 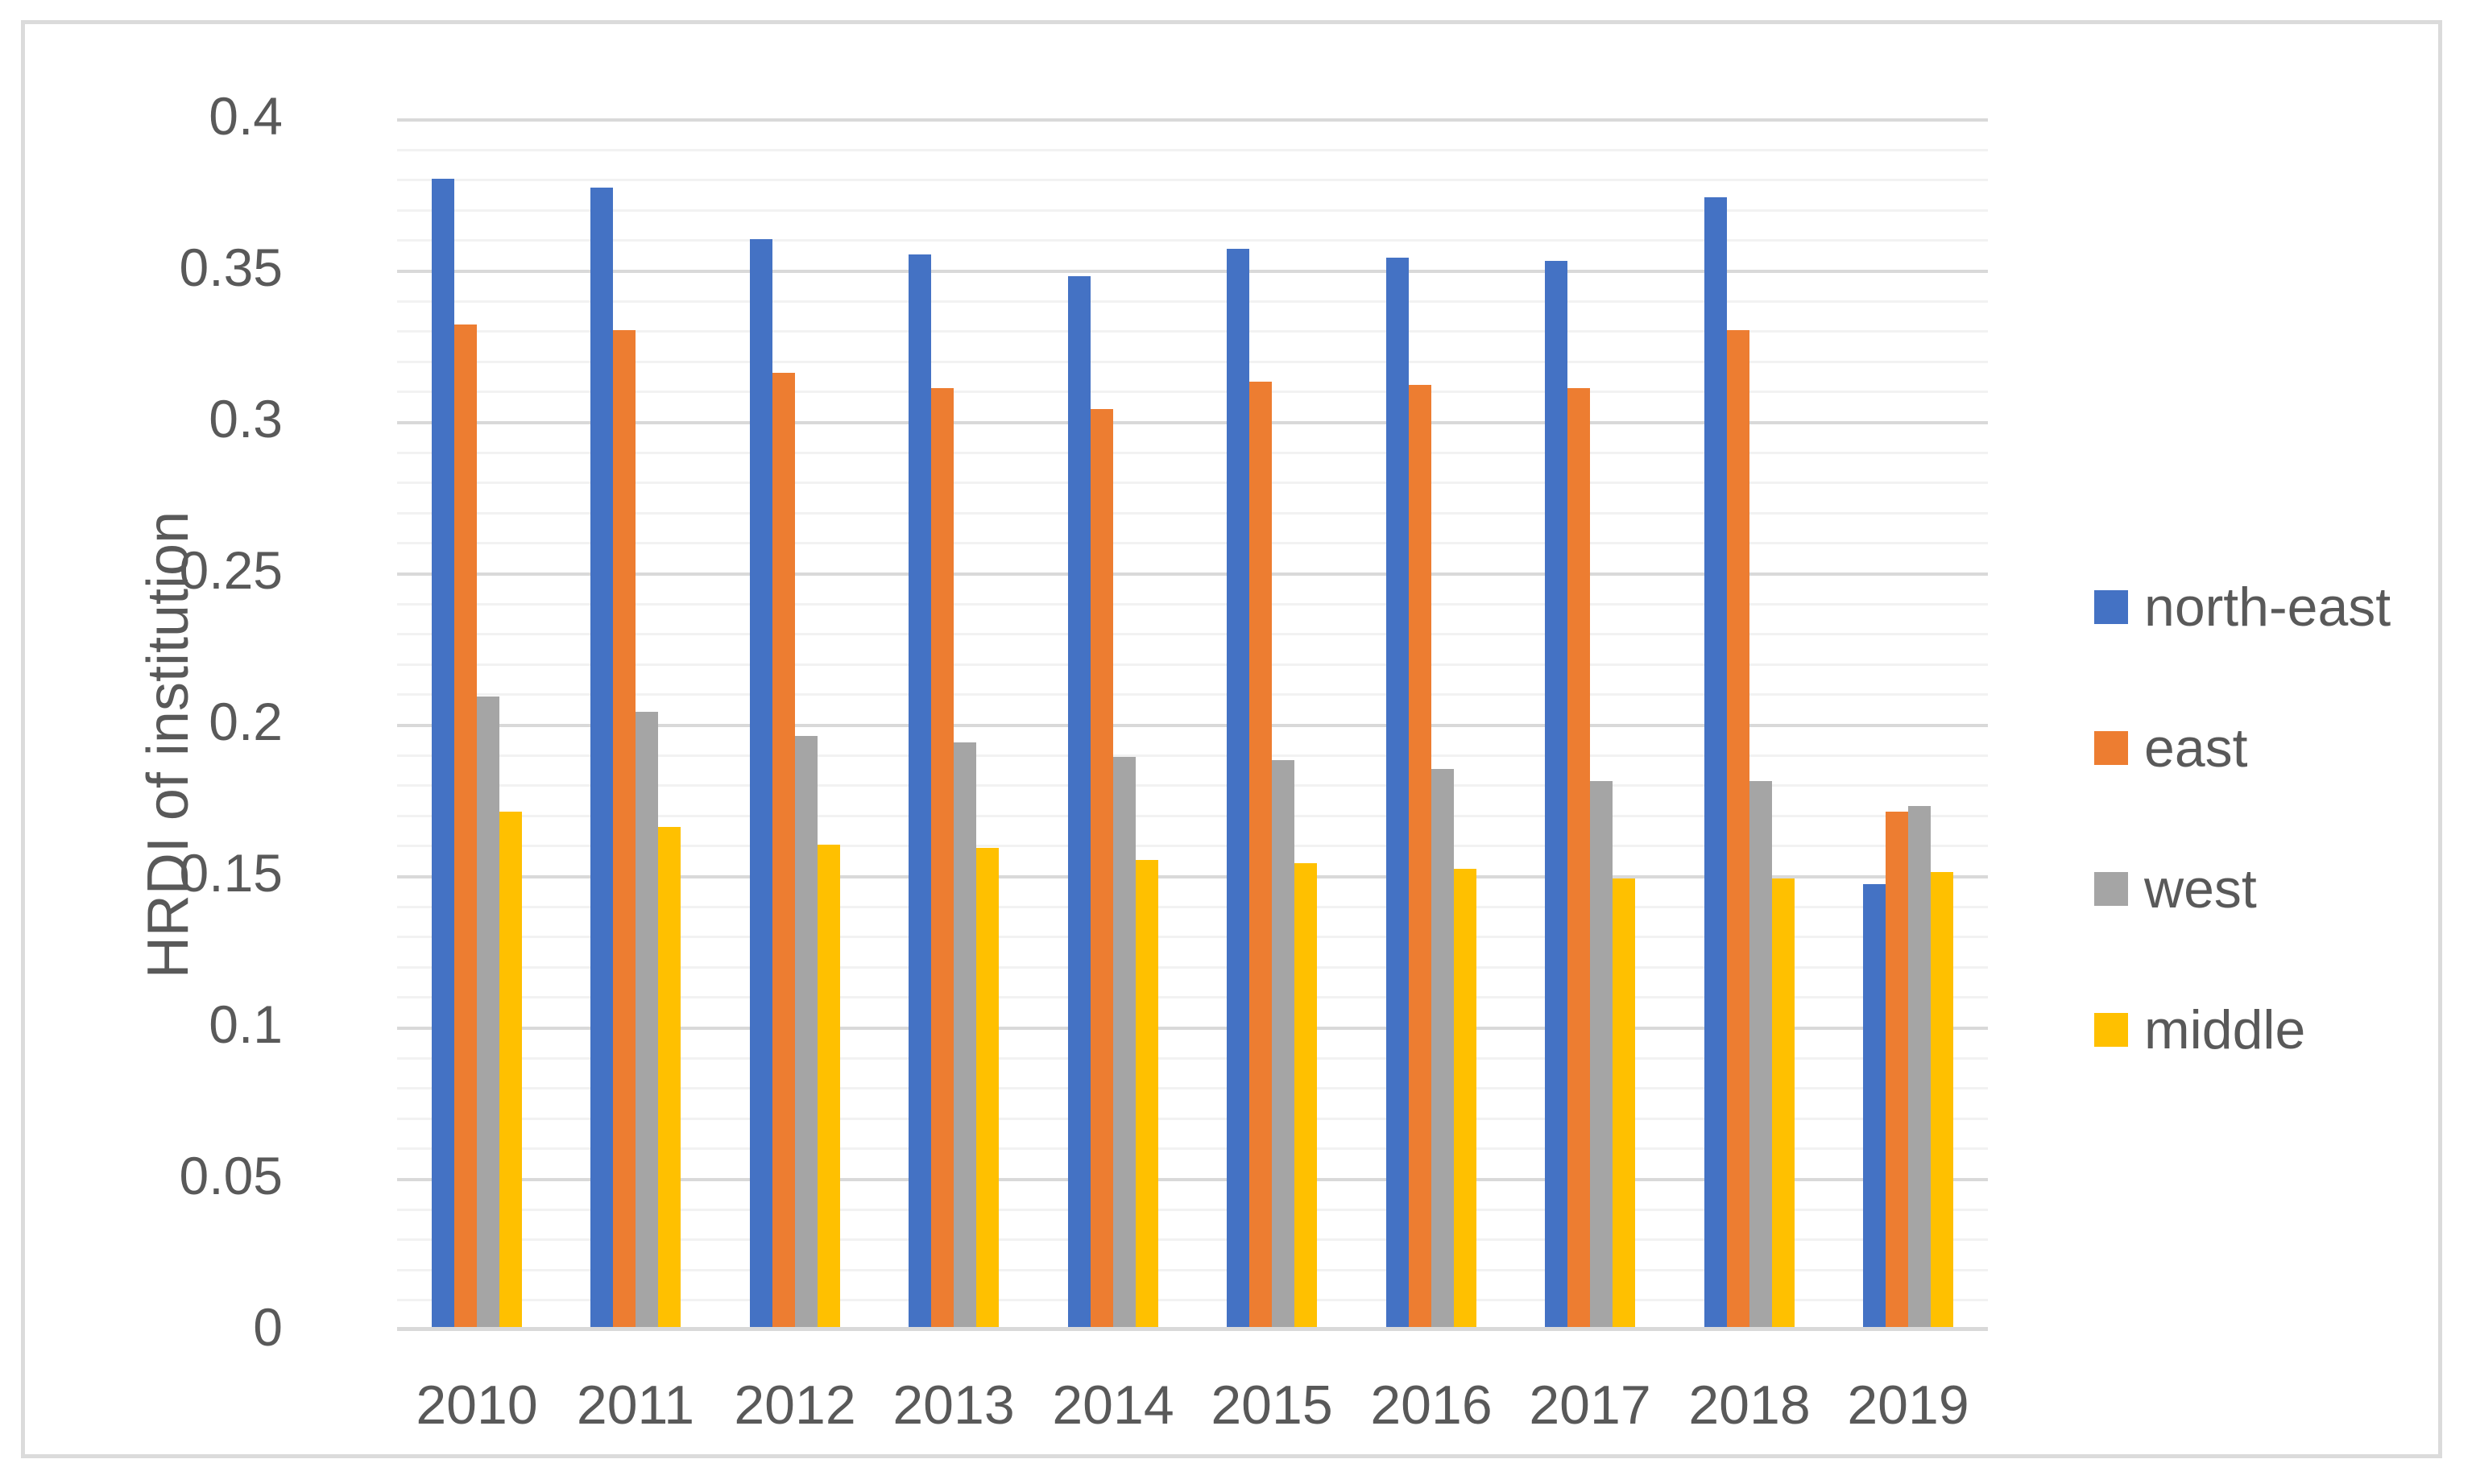 What do you see at coordinates (1738, 830) in the screenshot?
I see `bar-east-2018` at bounding box center [1738, 830].